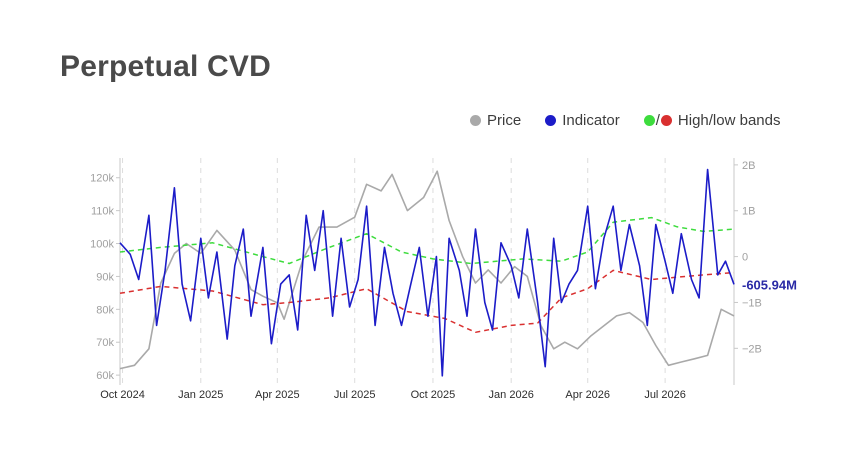  What do you see at coordinates (105, 343) in the screenshot?
I see `left-tick-label: 70k` at bounding box center [105, 343].